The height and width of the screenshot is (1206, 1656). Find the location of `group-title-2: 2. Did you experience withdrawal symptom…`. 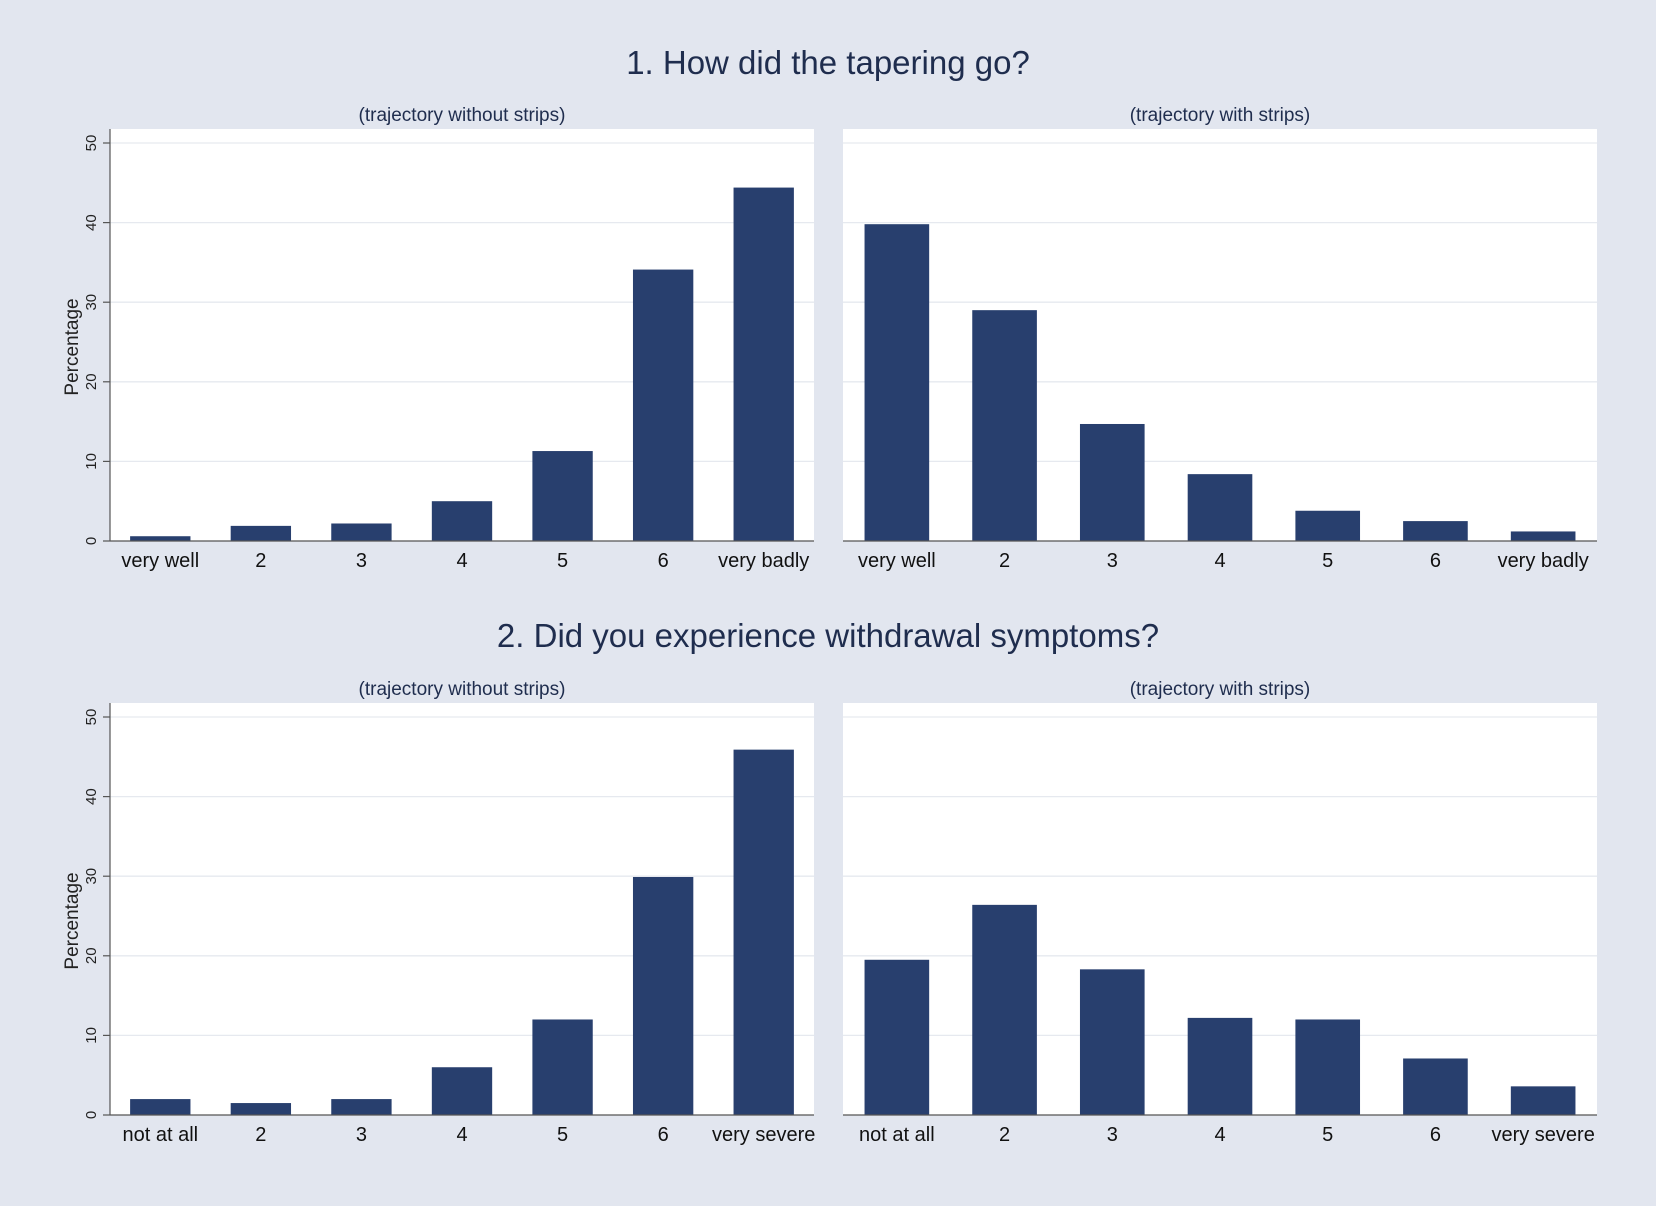

group-title-2: 2. Did you experience withdrawal symptom… is located at coordinates (828, 635).